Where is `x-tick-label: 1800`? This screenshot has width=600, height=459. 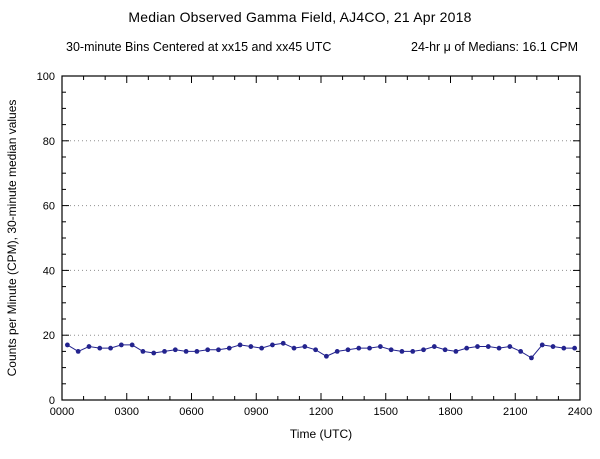
x-tick-label: 1800 is located at coordinates (450, 412).